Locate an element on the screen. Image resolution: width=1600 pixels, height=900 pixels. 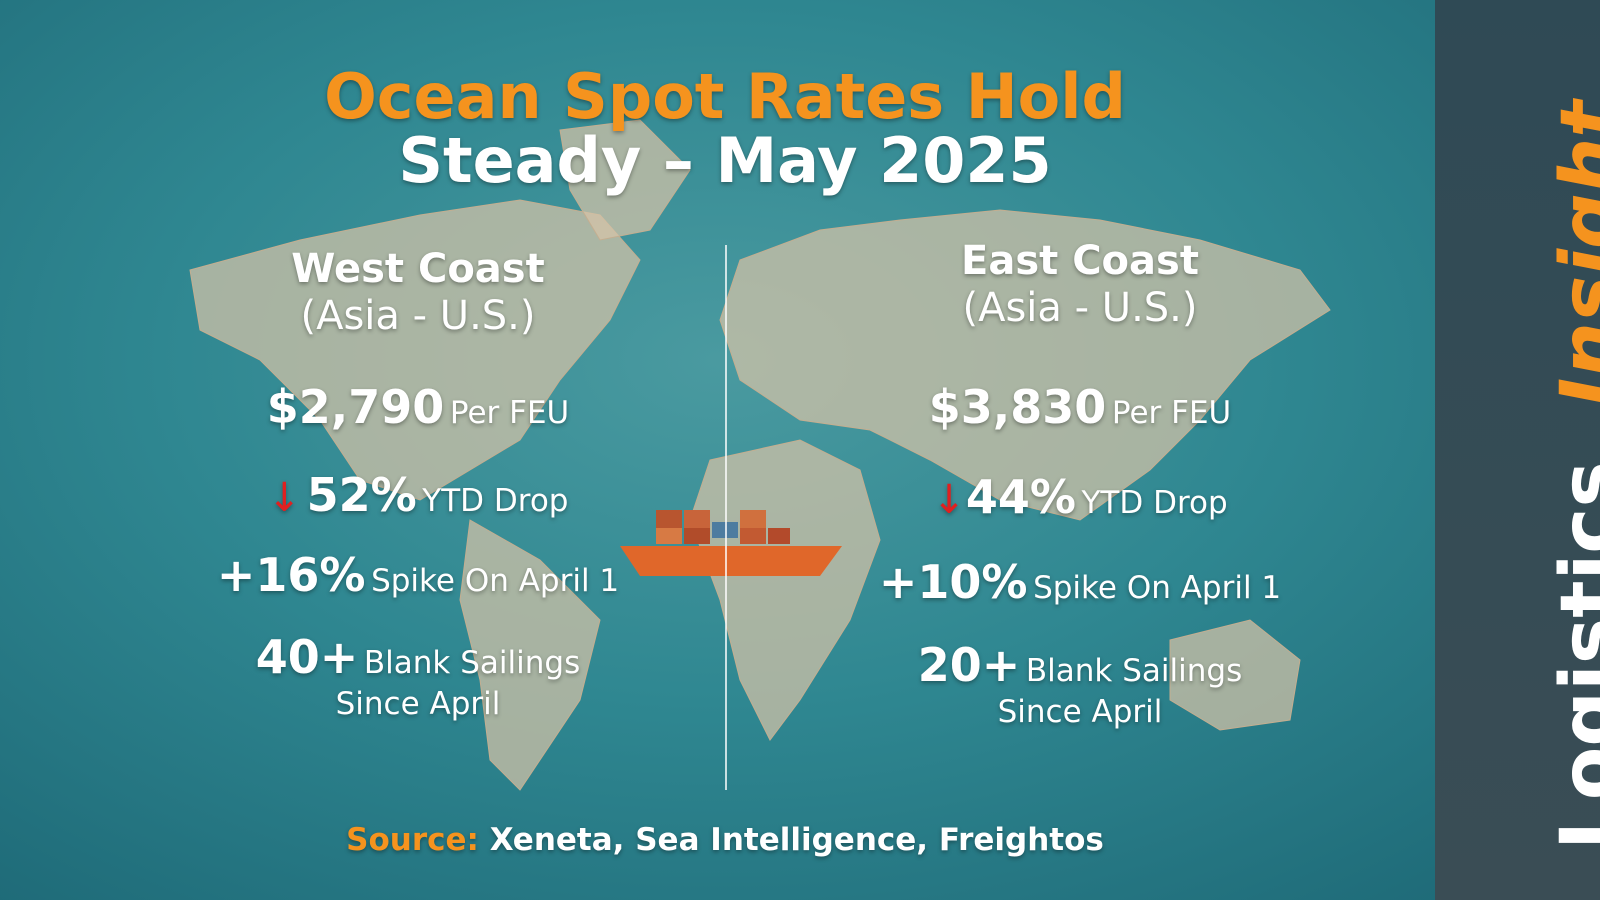
spike-row: +10% Spike On April 1 is located at coordinates (1080, 582).